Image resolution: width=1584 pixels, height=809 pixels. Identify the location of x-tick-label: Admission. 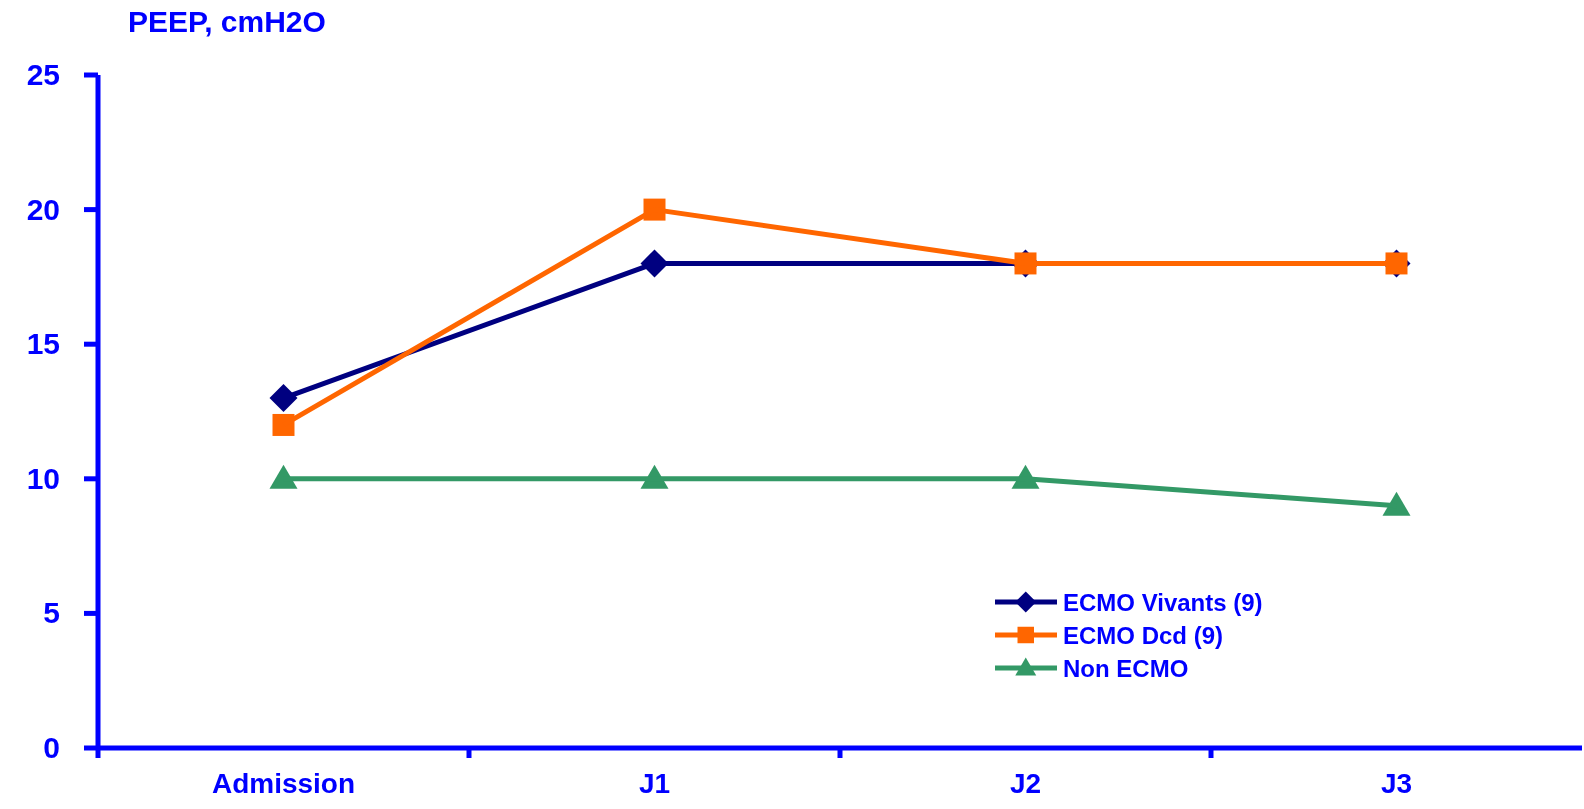
(283, 783).